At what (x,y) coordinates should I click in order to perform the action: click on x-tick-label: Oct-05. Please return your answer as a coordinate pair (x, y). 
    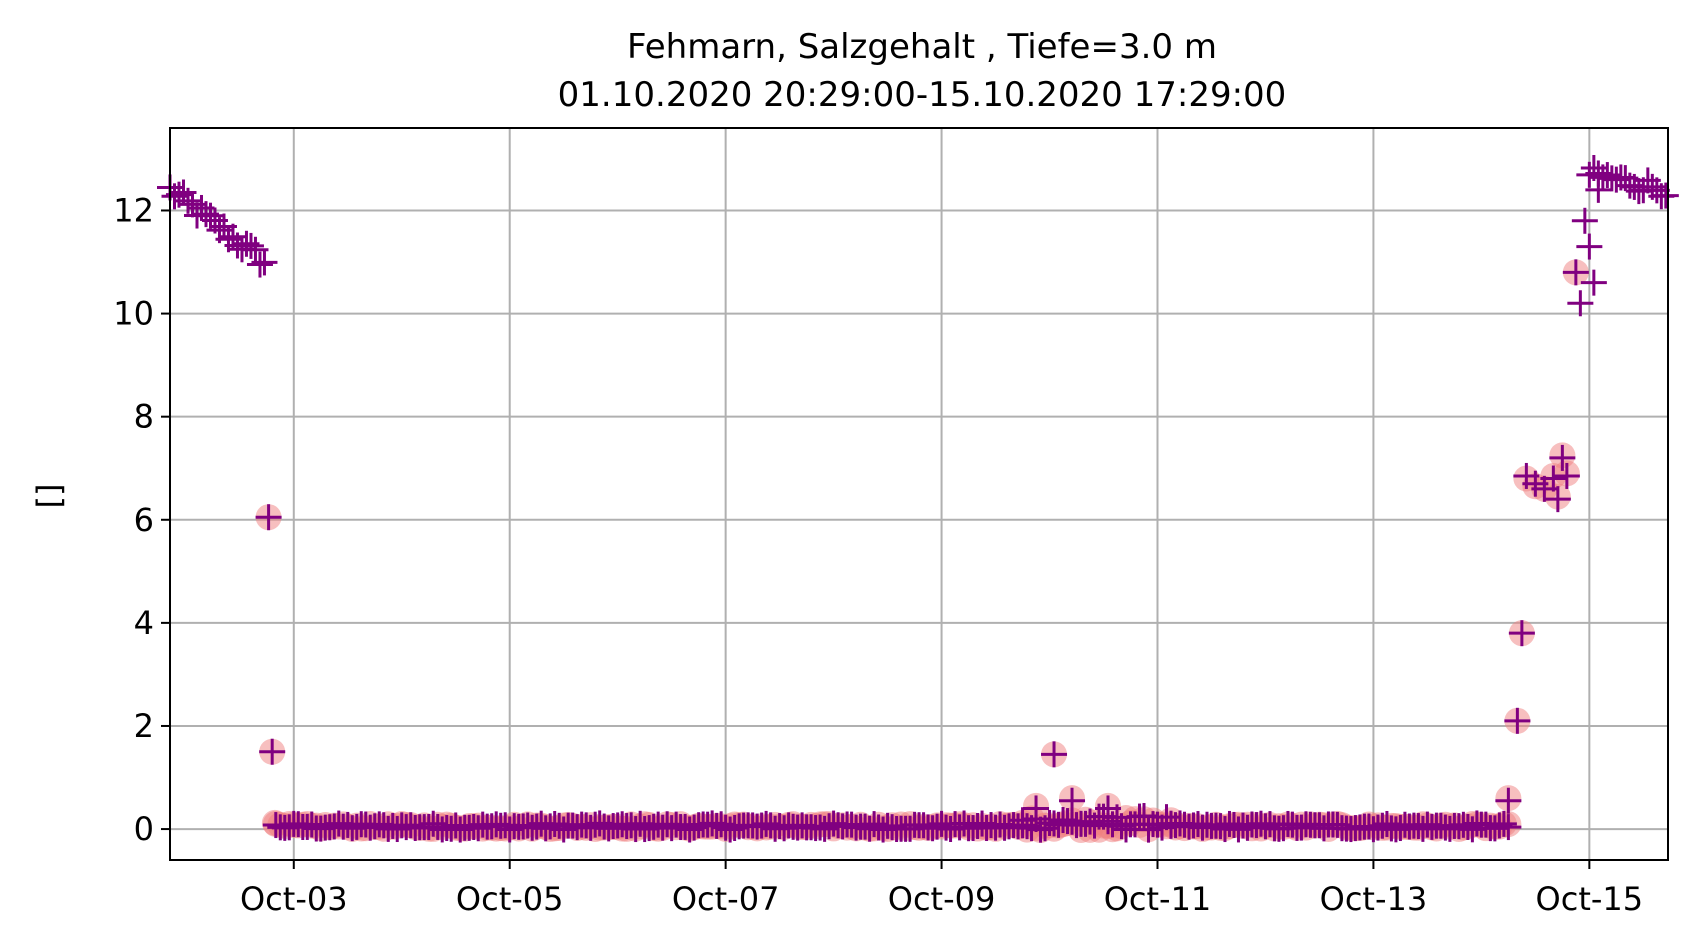
    Looking at the image, I should click on (510, 899).